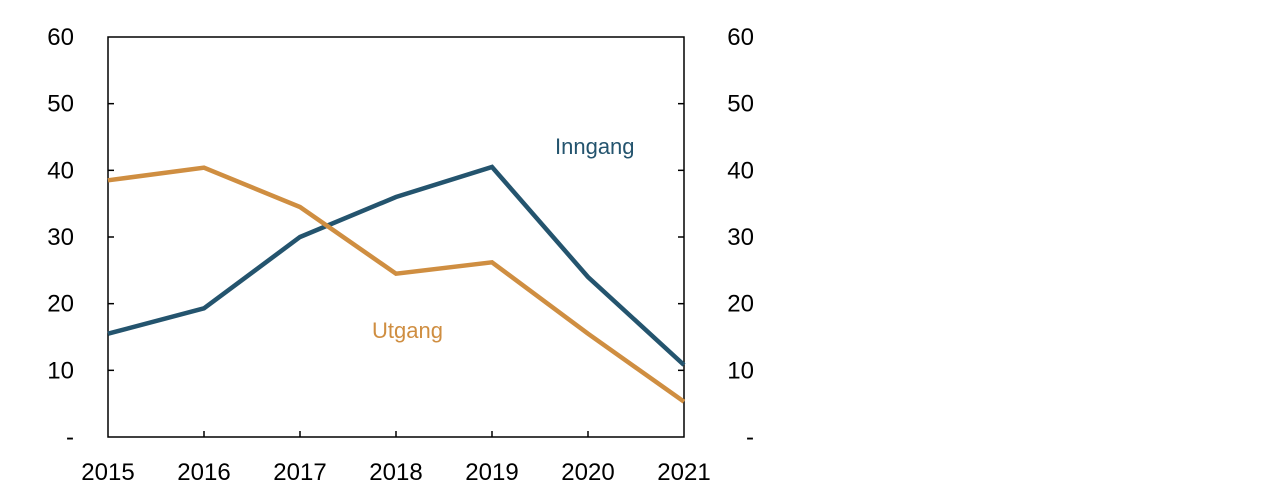  Describe the element at coordinates (70, 437) in the screenshot. I see `y-tick-label-left: -` at that location.